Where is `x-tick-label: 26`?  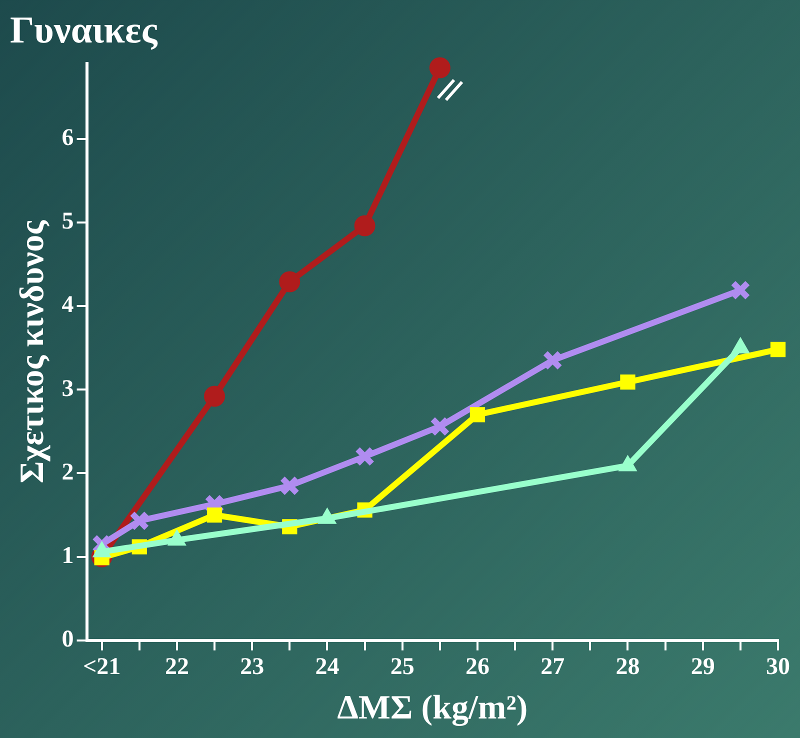
x-tick-label: 26 is located at coordinates (477, 667).